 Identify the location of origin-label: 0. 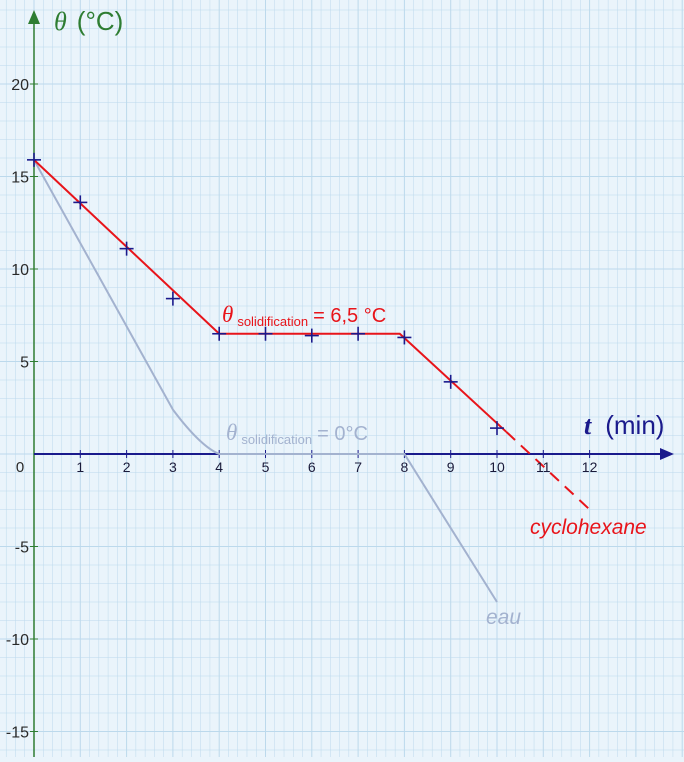
(20, 467).